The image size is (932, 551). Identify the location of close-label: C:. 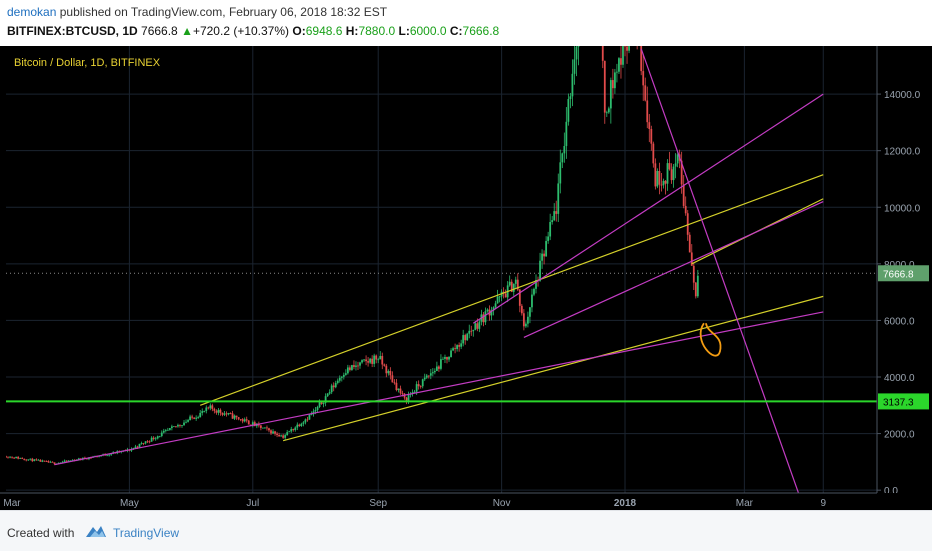
(456, 31).